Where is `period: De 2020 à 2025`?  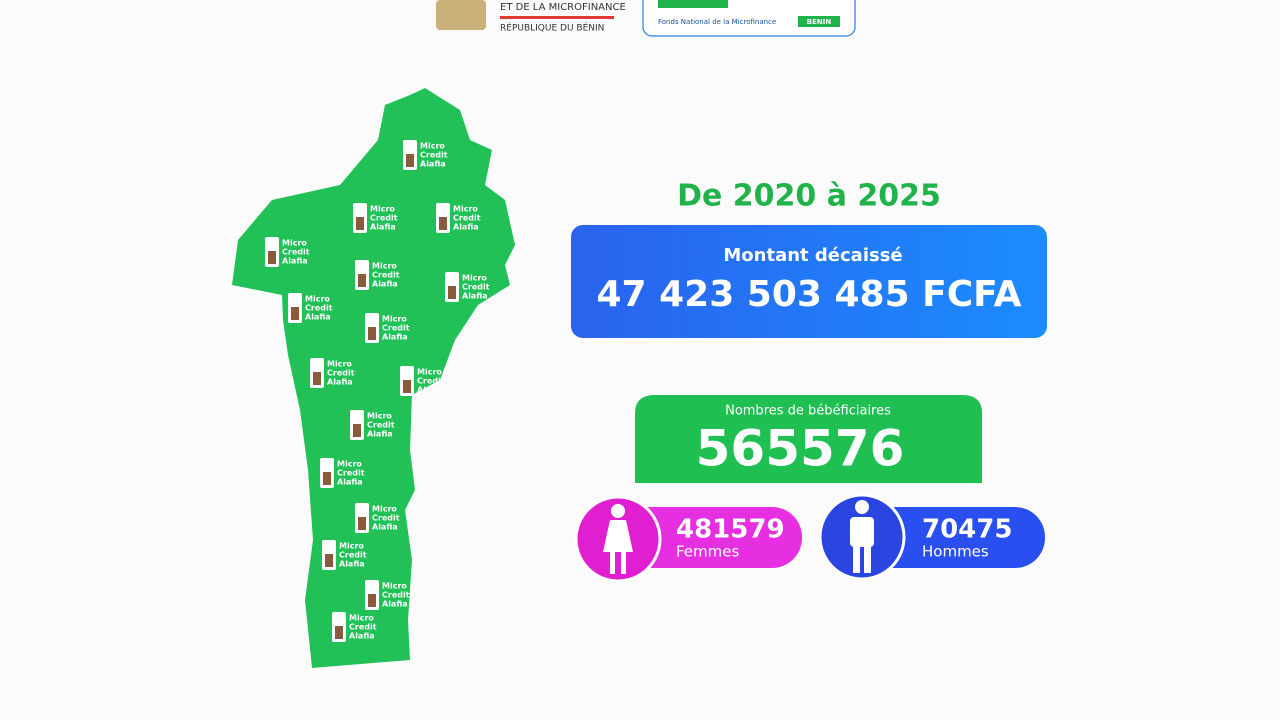
period: De 2020 à 2025 is located at coordinates (809, 196).